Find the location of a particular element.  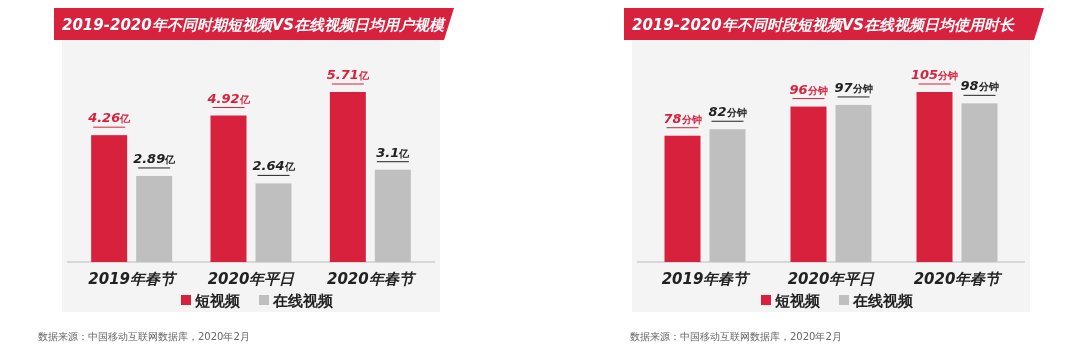

data-label: 3.1亿 is located at coordinates (393, 152).